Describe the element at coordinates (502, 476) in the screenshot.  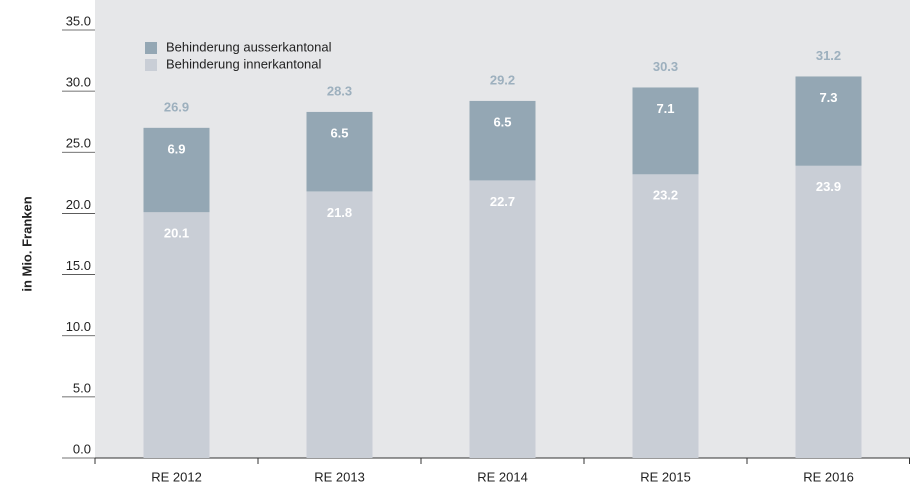
I see `x-tick-label: RE 2014` at that location.